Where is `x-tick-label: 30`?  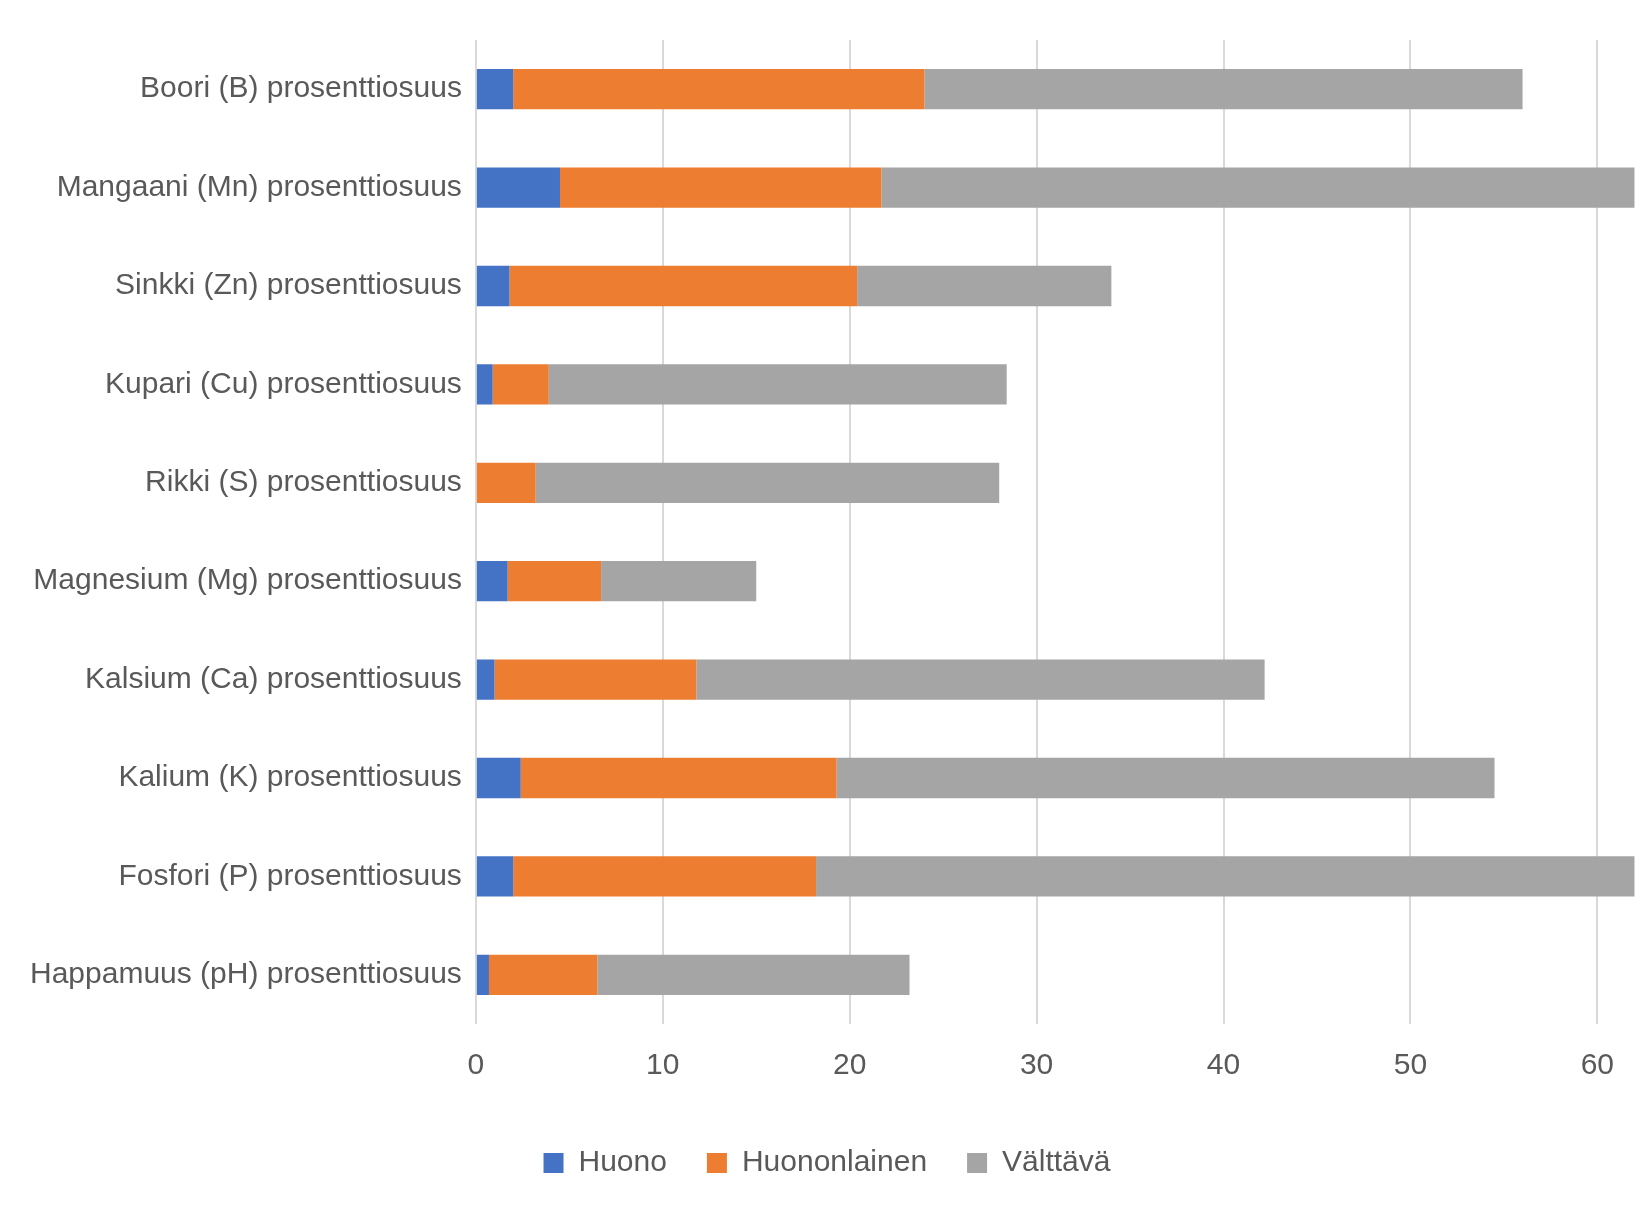 x-tick-label: 30 is located at coordinates (1036, 1064).